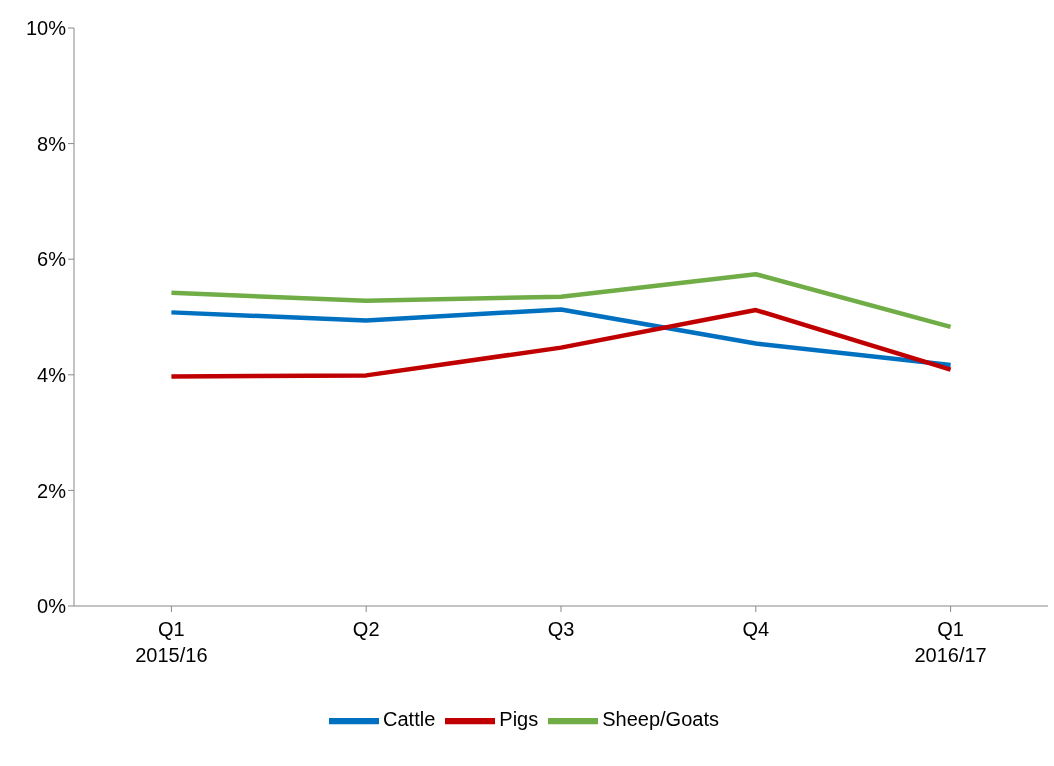 Image resolution: width=1054 pixels, height=766 pixels. I want to click on y-tick-label: 0%, so click(52, 606).